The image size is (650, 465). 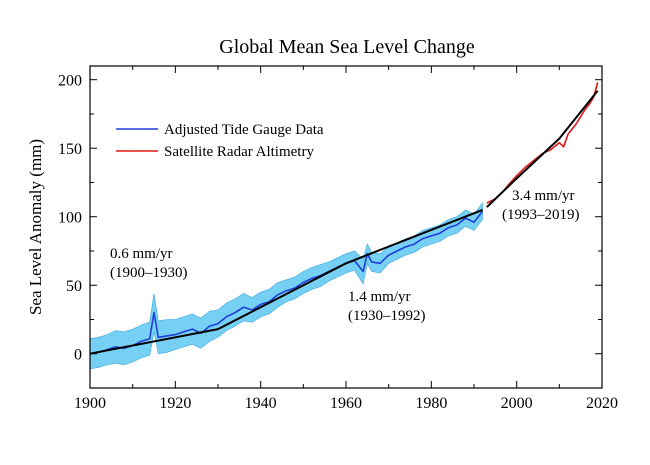 What do you see at coordinates (78, 355) in the screenshot?
I see `y-tick-label-0: 0` at bounding box center [78, 355].